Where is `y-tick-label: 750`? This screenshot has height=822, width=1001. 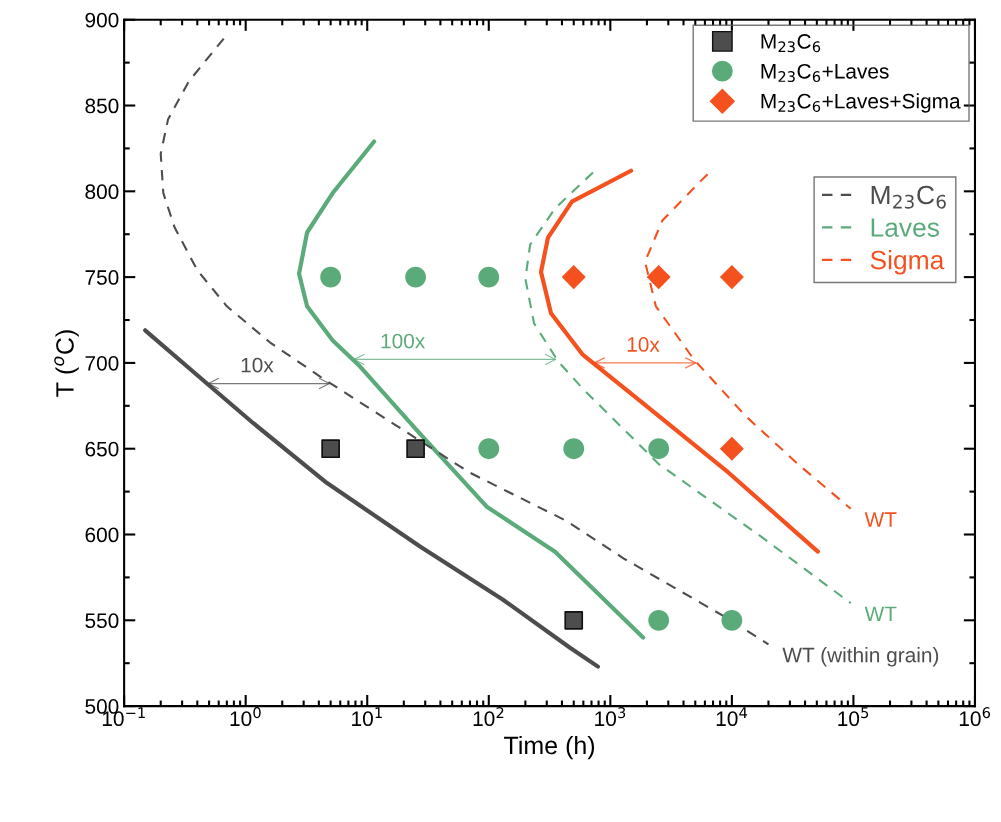
y-tick-label: 750 is located at coordinates (102, 277).